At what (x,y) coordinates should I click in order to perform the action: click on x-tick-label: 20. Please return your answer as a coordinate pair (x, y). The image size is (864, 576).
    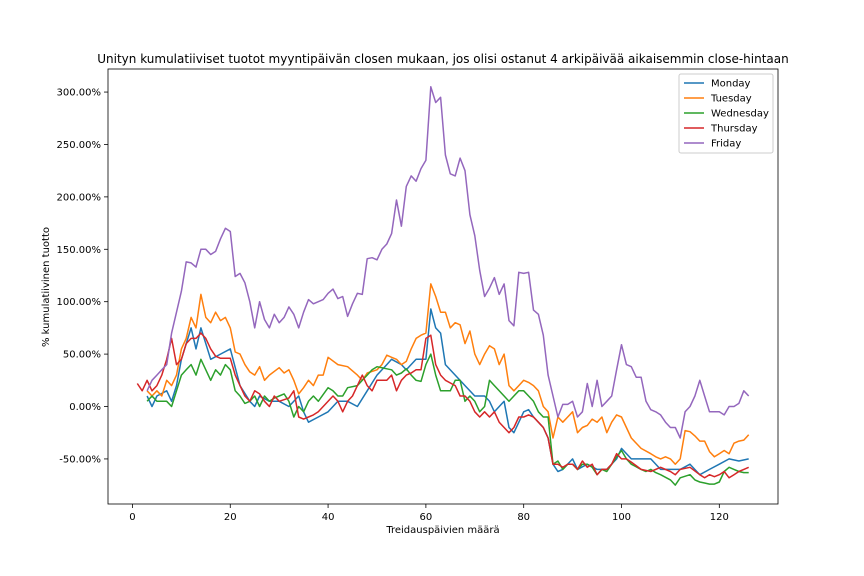
    Looking at the image, I should click on (230, 517).